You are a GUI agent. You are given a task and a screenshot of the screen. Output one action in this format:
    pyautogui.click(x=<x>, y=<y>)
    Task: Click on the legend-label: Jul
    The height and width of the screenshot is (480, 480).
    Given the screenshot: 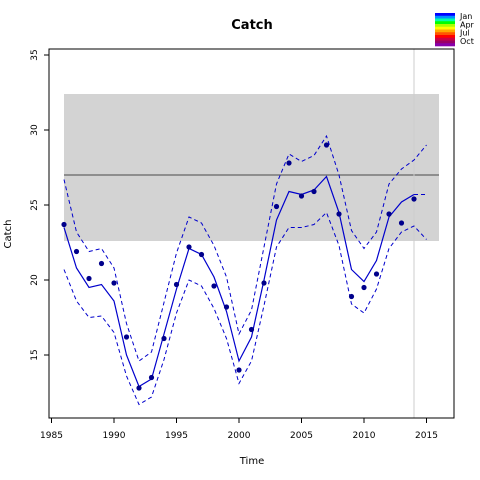 What is the action you would take?
    pyautogui.click(x=464, y=33)
    